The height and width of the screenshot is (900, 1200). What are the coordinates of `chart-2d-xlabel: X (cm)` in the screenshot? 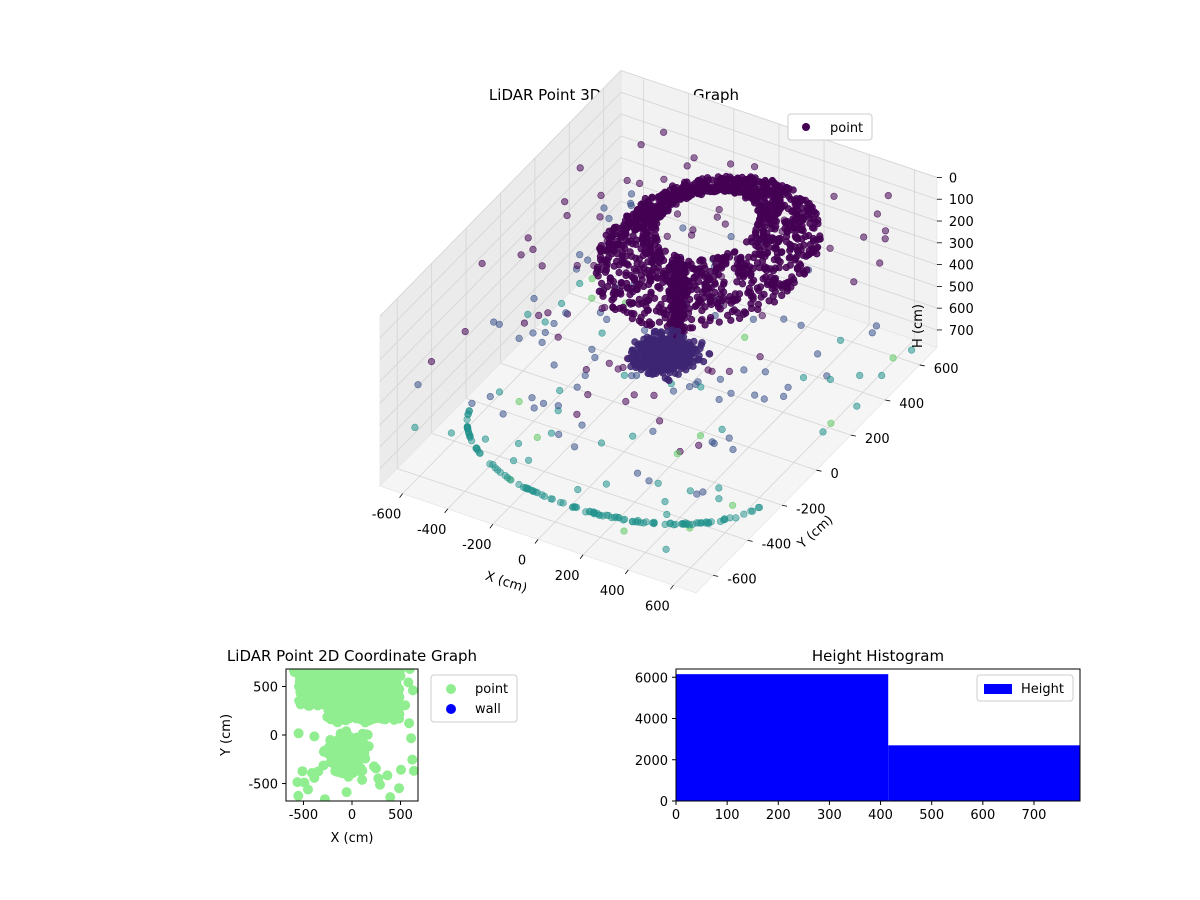 It's located at (352, 838).